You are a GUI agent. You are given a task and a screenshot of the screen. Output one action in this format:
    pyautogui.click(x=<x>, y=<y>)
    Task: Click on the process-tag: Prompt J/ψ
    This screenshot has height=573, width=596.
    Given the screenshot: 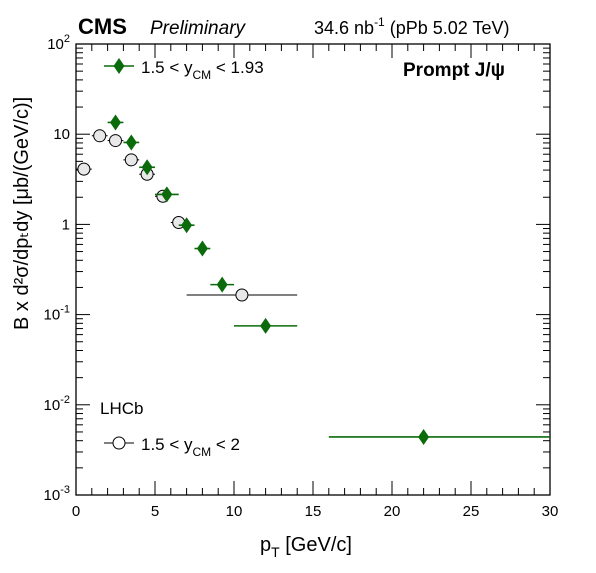 What is the action you would take?
    pyautogui.click(x=454, y=70)
    